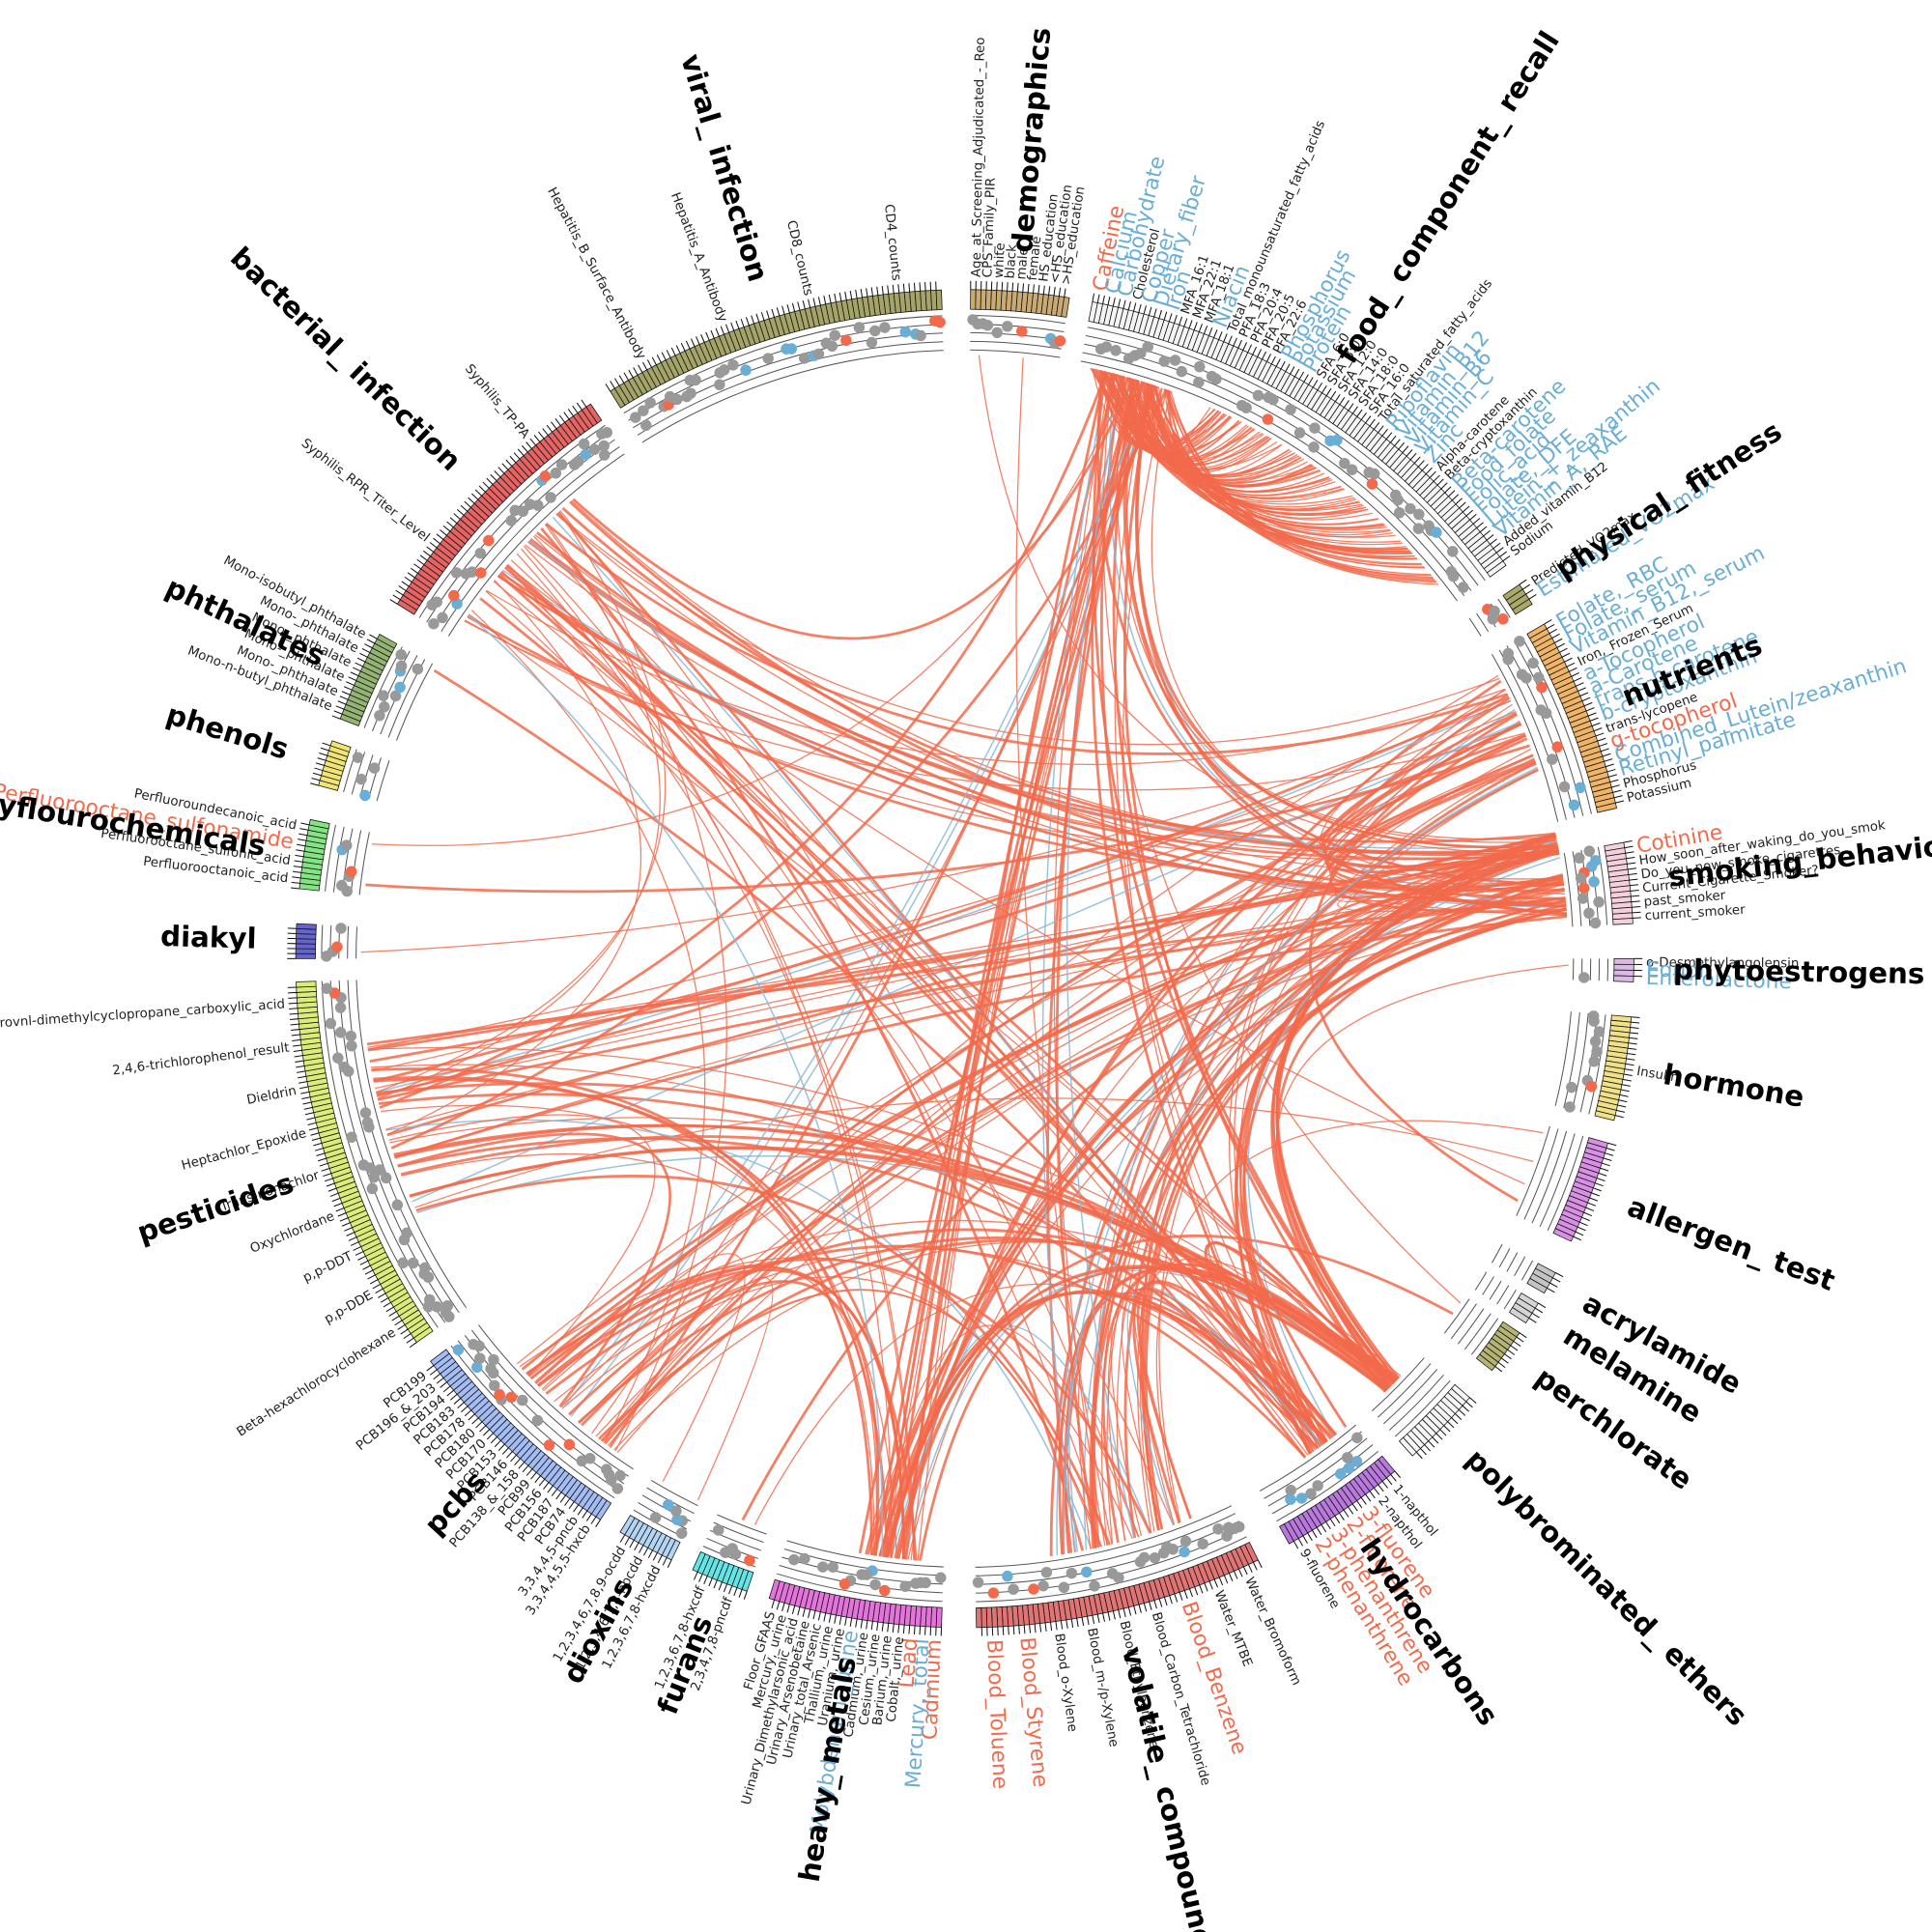  I want to click on sector-name: phenols, so click(227, 731).